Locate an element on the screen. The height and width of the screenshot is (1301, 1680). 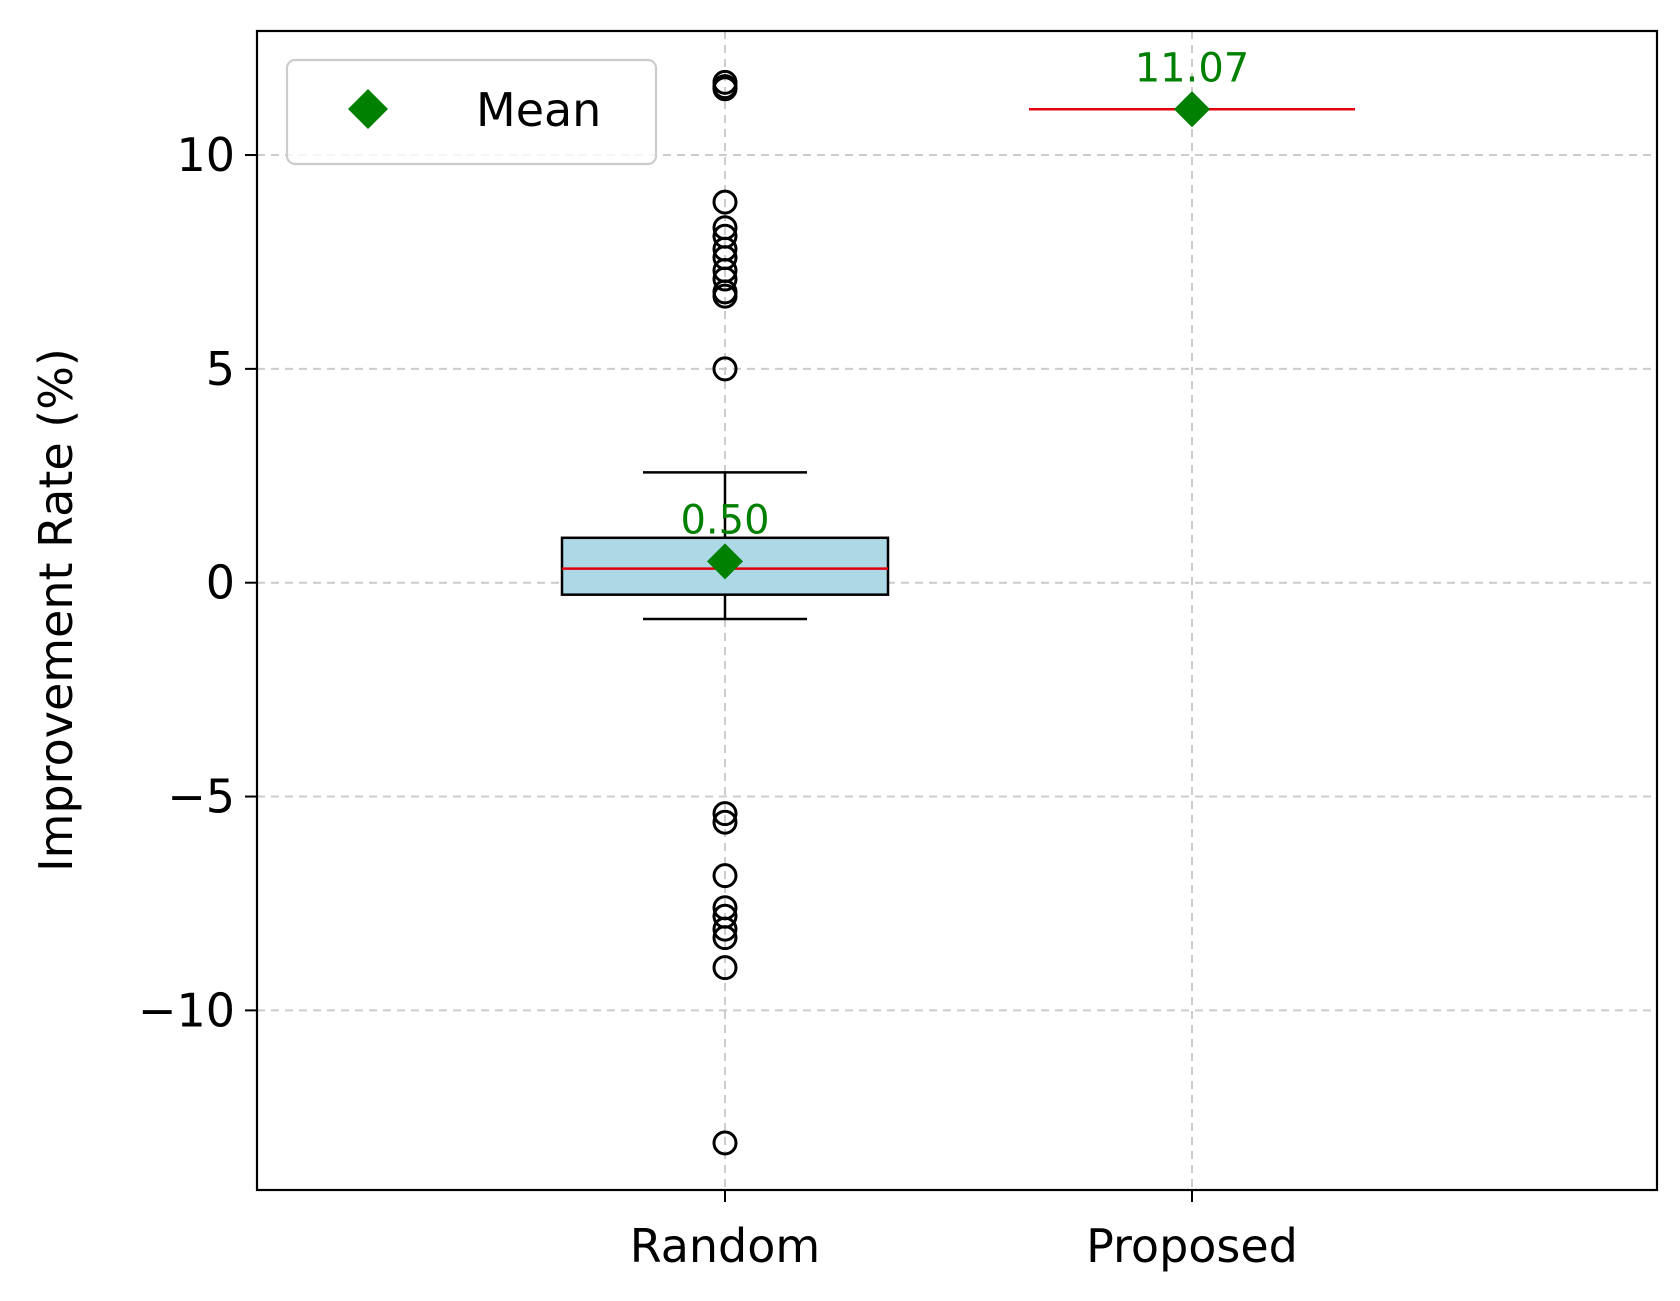
mean-value-label: 0.50 is located at coordinates (724, 520).